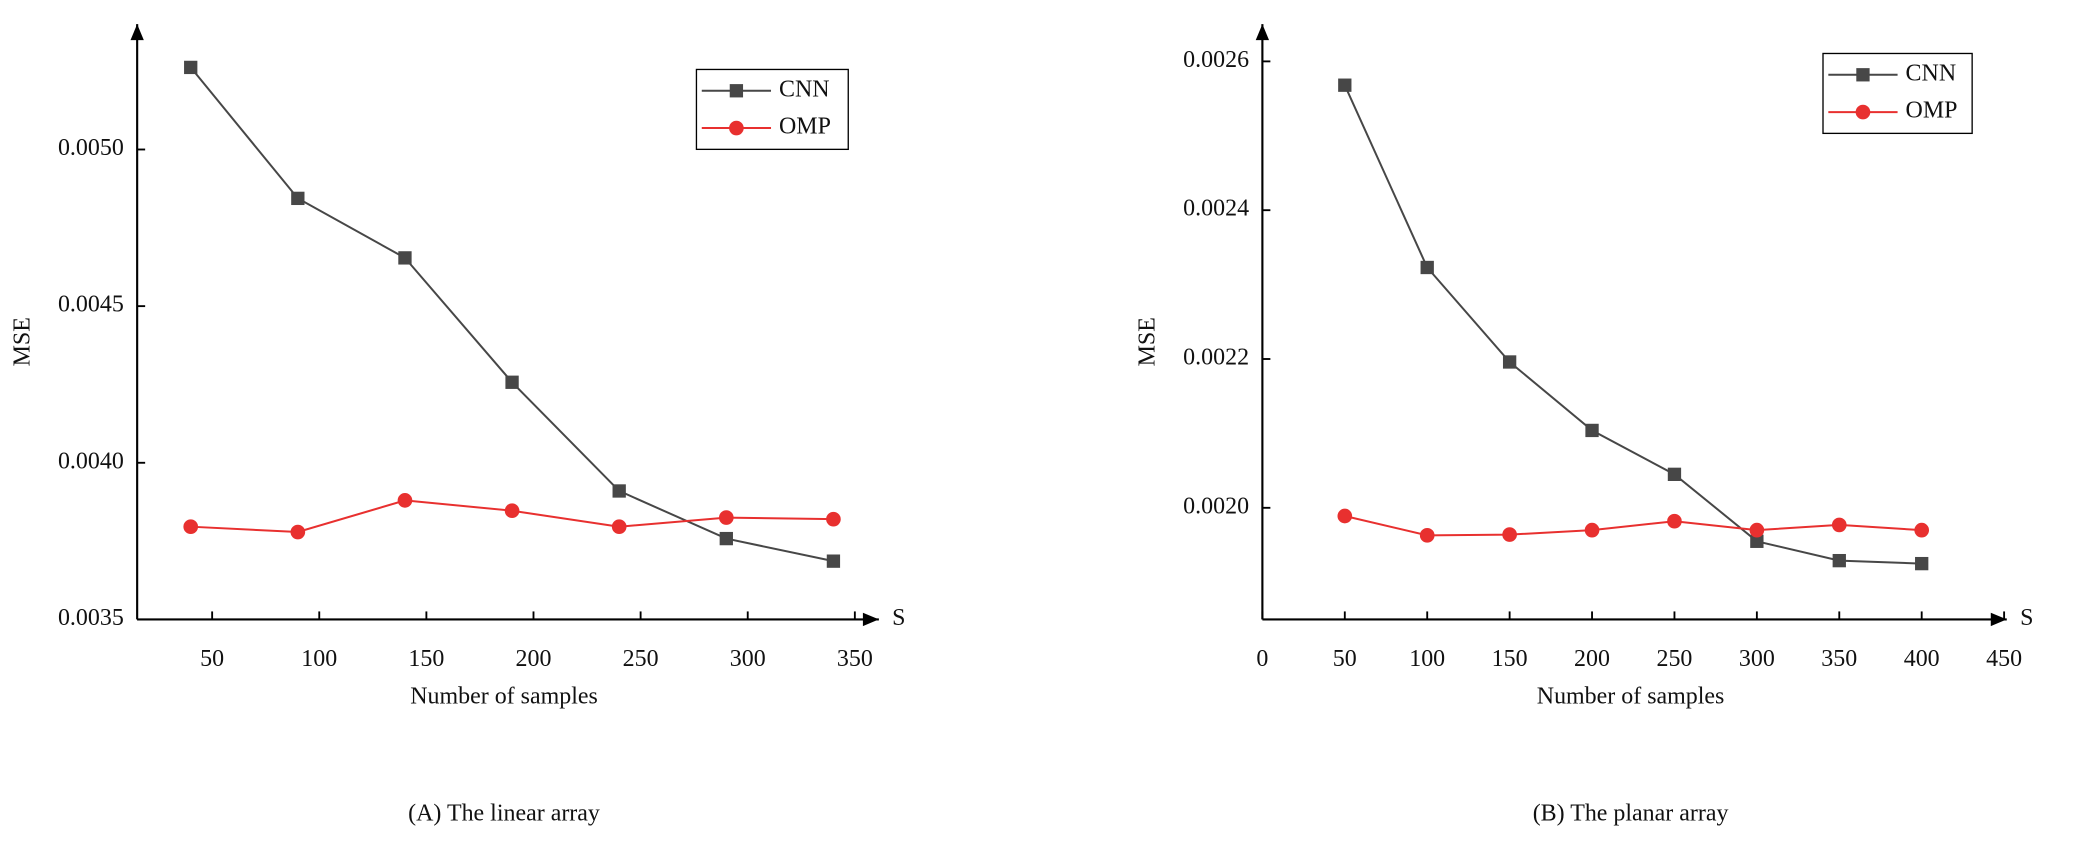 This screenshot has height=854, width=2088. I want to click on y-tick-label: 0.0020, so click(1216, 506).